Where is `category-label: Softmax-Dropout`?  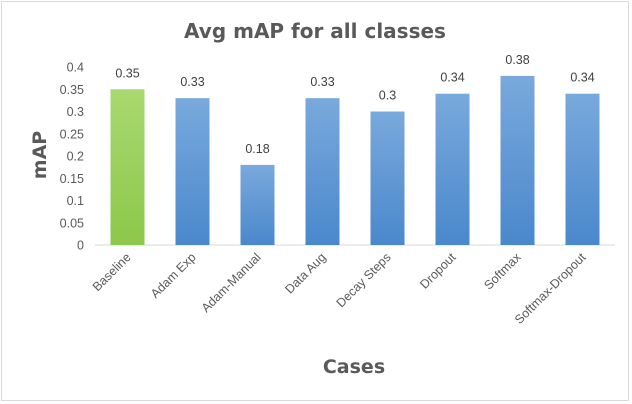
category-label: Softmax-Dropout is located at coordinates (550, 288).